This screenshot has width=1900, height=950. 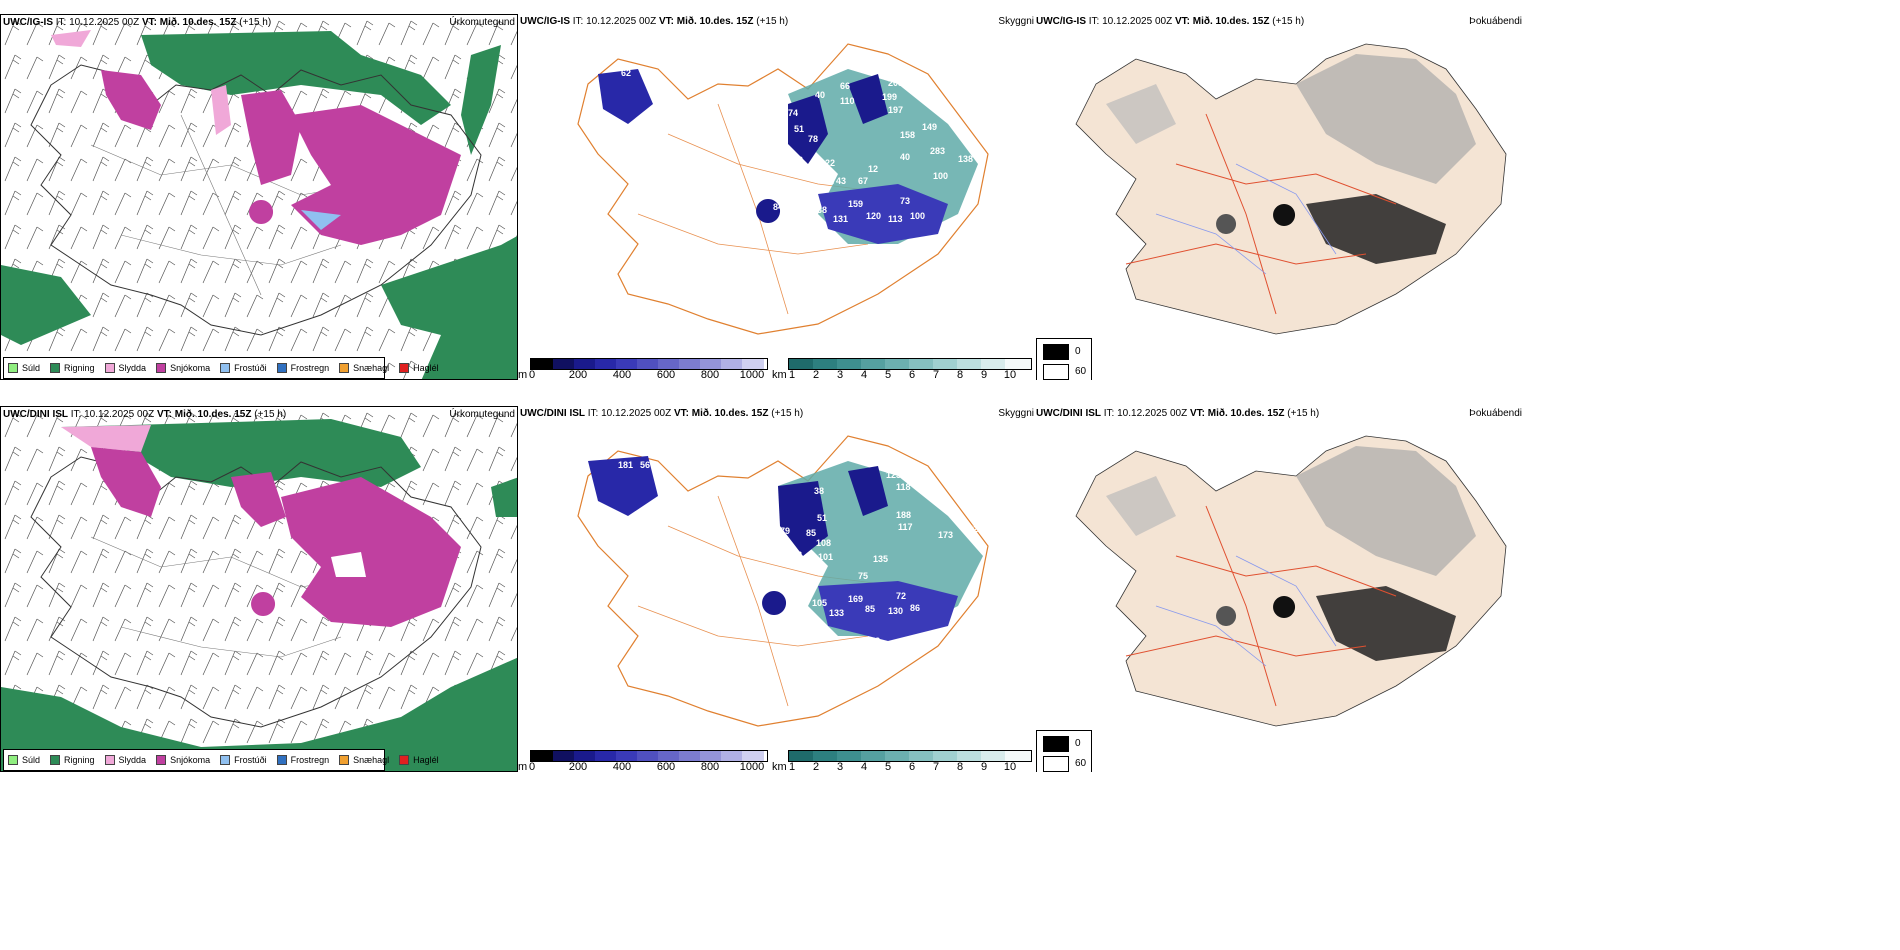 What do you see at coordinates (840, 766) in the screenshot?
I see `km-tick: 3` at bounding box center [840, 766].